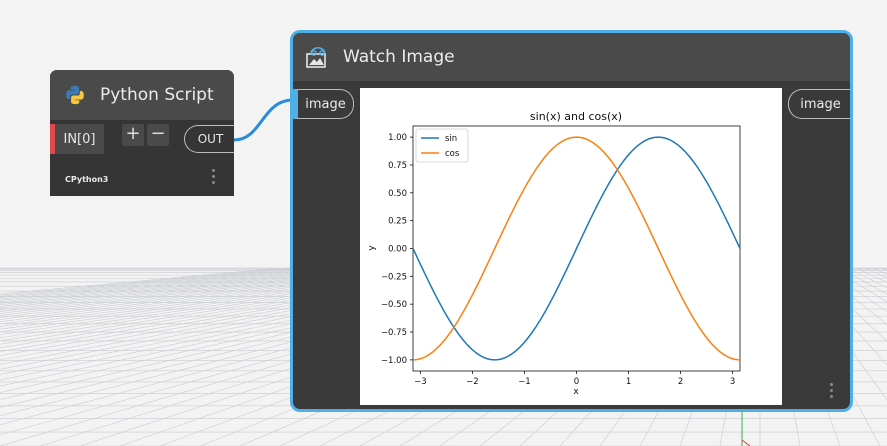  What do you see at coordinates (397, 222) in the screenshot?
I see `y-tick-label: 0.25` at bounding box center [397, 222].